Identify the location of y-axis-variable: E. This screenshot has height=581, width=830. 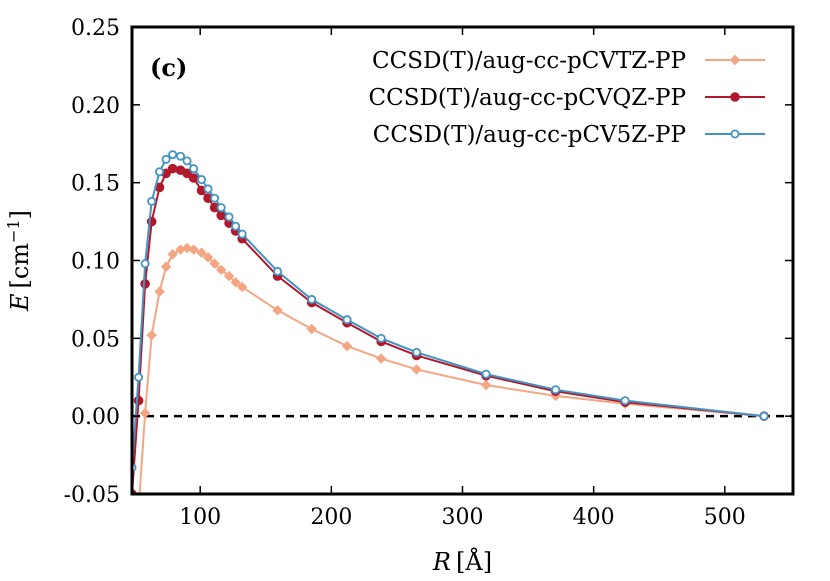
(20, 302).